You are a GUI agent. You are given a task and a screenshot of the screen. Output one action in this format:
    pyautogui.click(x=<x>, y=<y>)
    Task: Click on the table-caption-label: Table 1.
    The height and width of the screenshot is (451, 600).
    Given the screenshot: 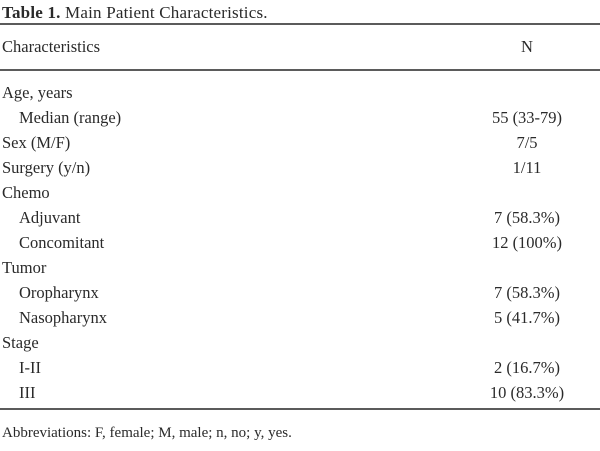 What is the action you would take?
    pyautogui.click(x=31, y=12)
    